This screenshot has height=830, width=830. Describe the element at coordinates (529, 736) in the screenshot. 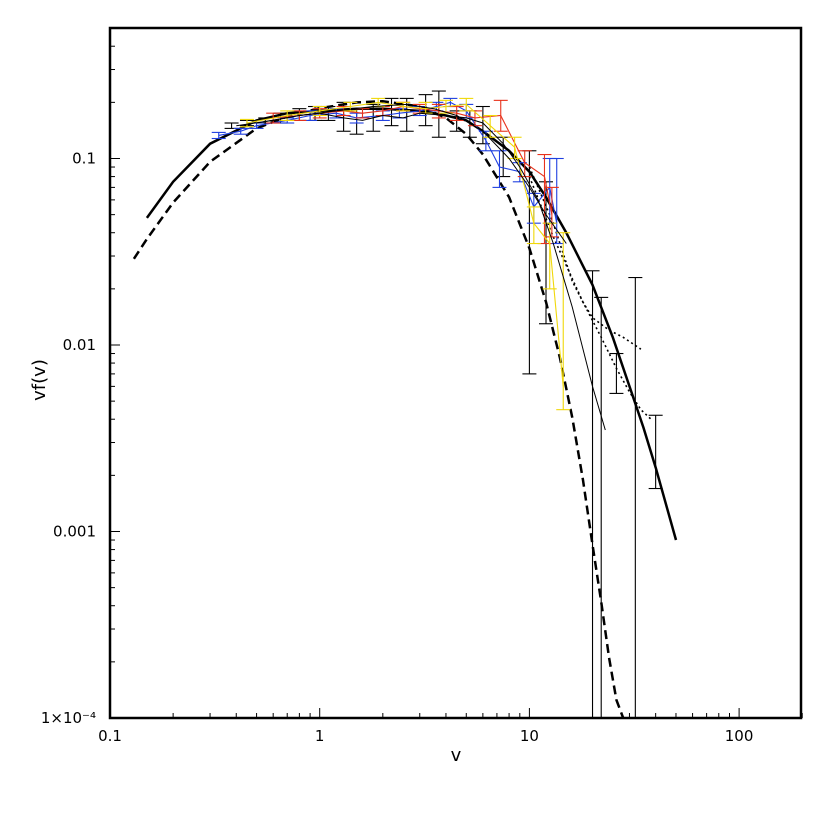

I see `x-tick-label: 10` at that location.